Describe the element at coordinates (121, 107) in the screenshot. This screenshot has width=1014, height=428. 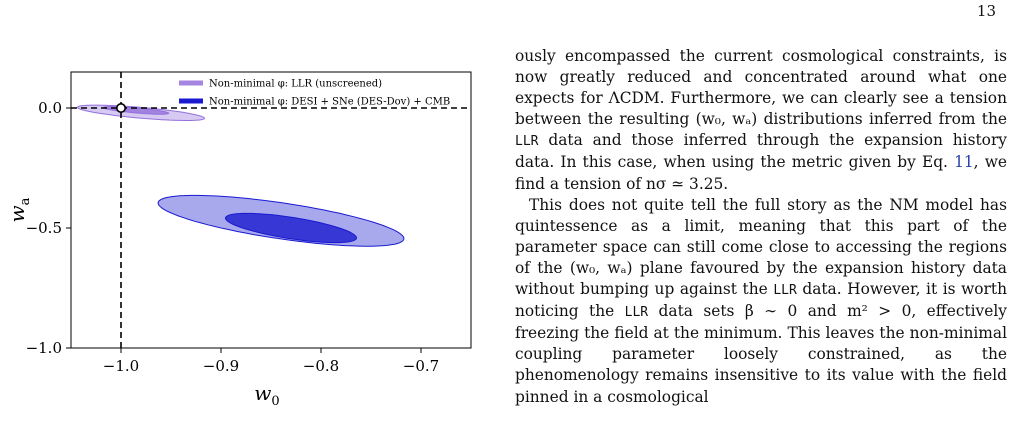
I see `lcdm-point` at that location.